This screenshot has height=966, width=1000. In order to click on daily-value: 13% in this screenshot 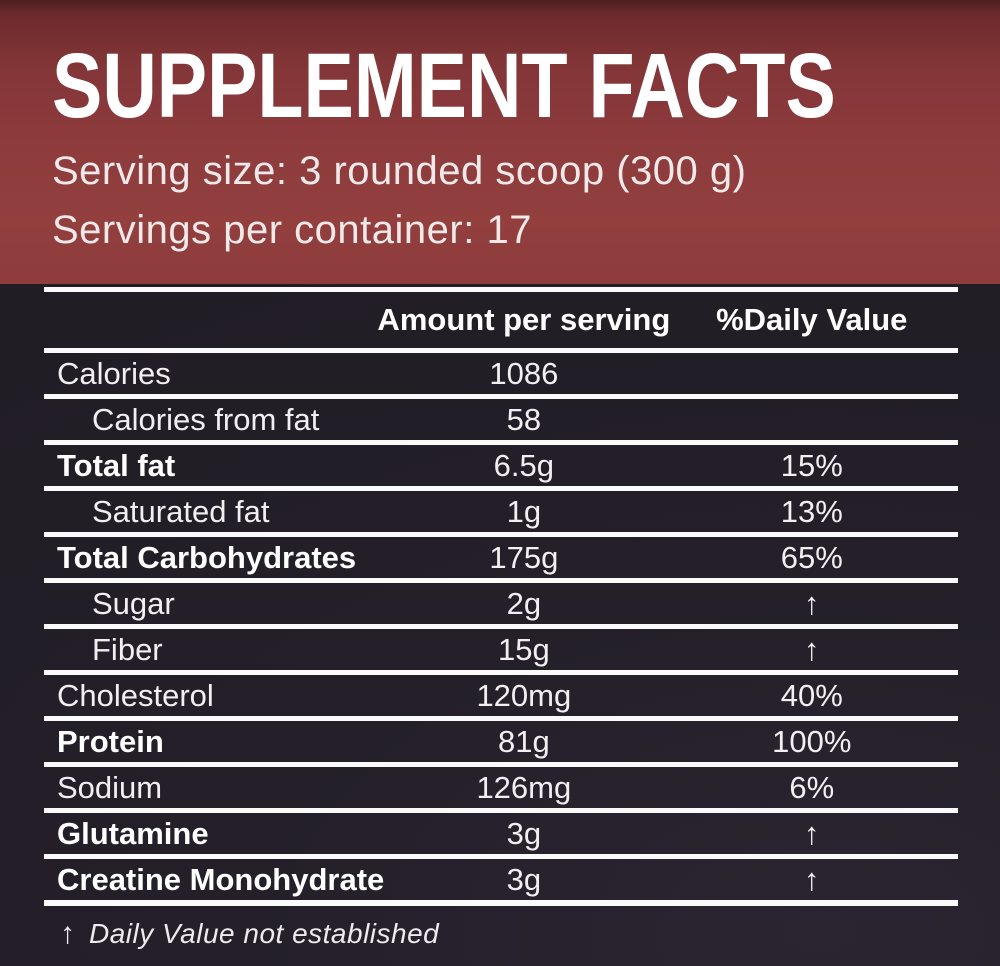, I will do `click(811, 511)`.